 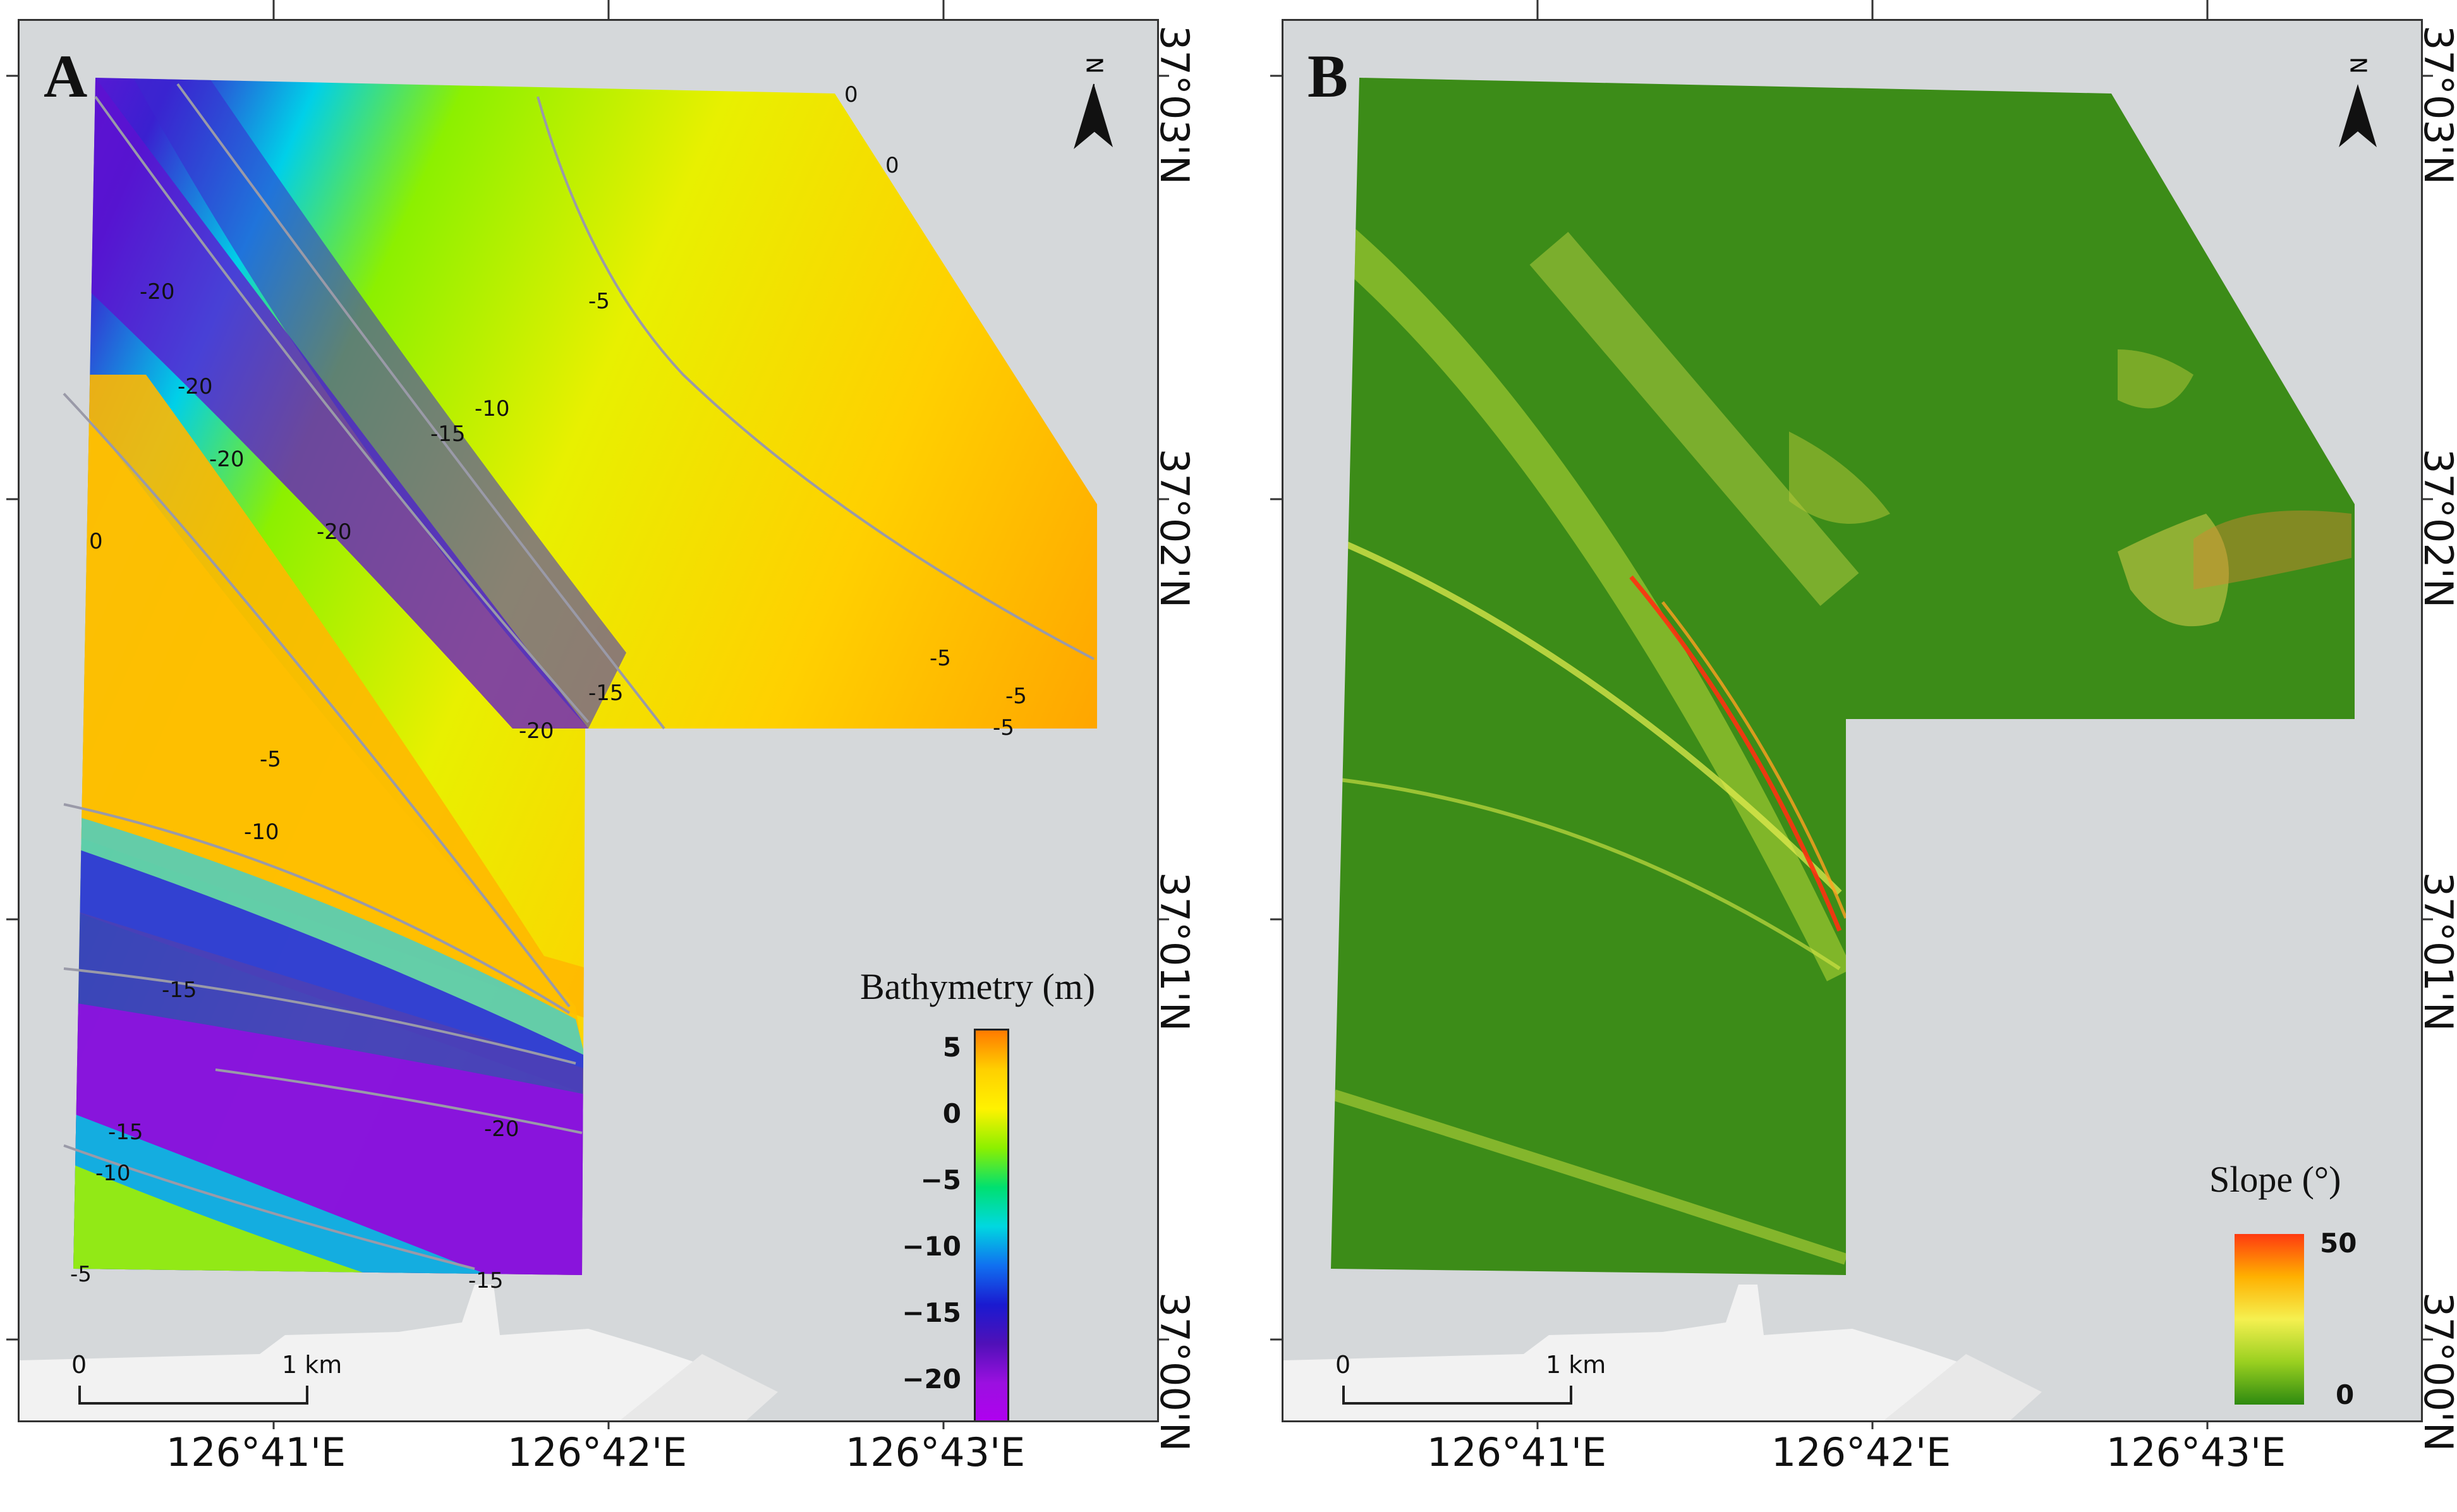 What do you see at coordinates (951, 1047) in the screenshot?
I see `legend-tick: 5` at bounding box center [951, 1047].